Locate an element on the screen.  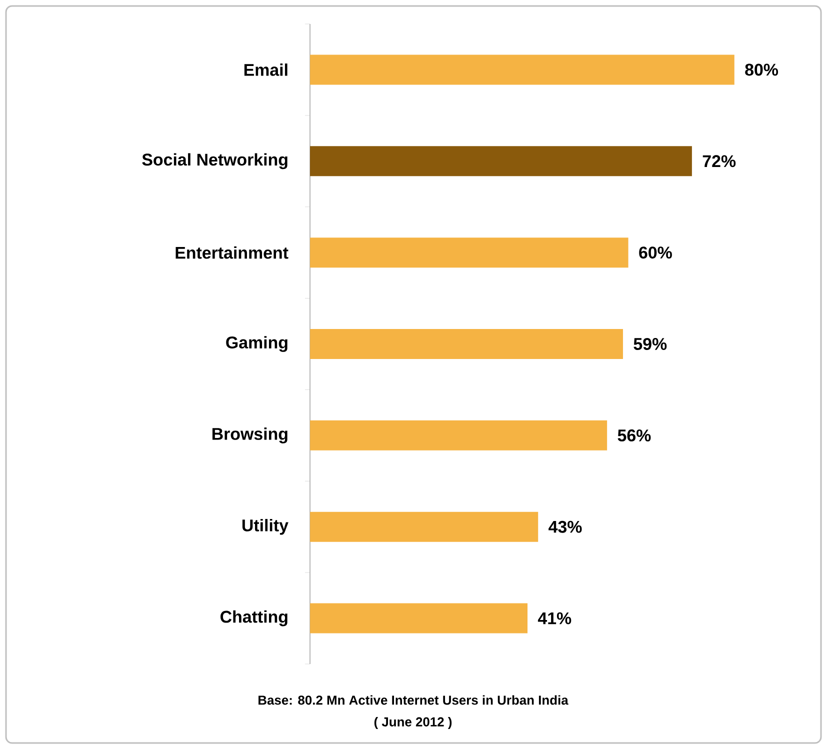
data-label: 59% is located at coordinates (650, 344).